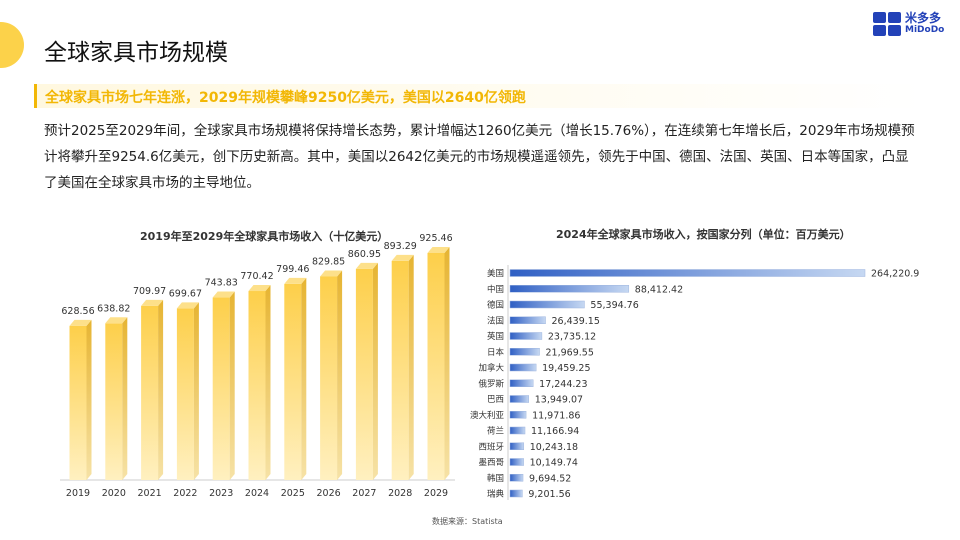 The width and height of the screenshot is (960, 540). What do you see at coordinates (516, 462) in the screenshot?
I see `bar-墨西哥` at bounding box center [516, 462].